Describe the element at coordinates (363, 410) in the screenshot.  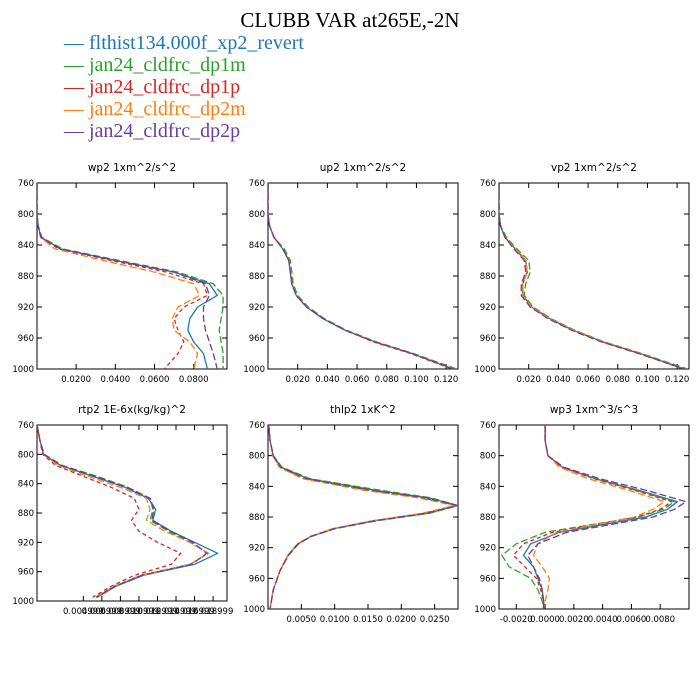
I see `panel-title: thlp2 1xK^2` at that location.